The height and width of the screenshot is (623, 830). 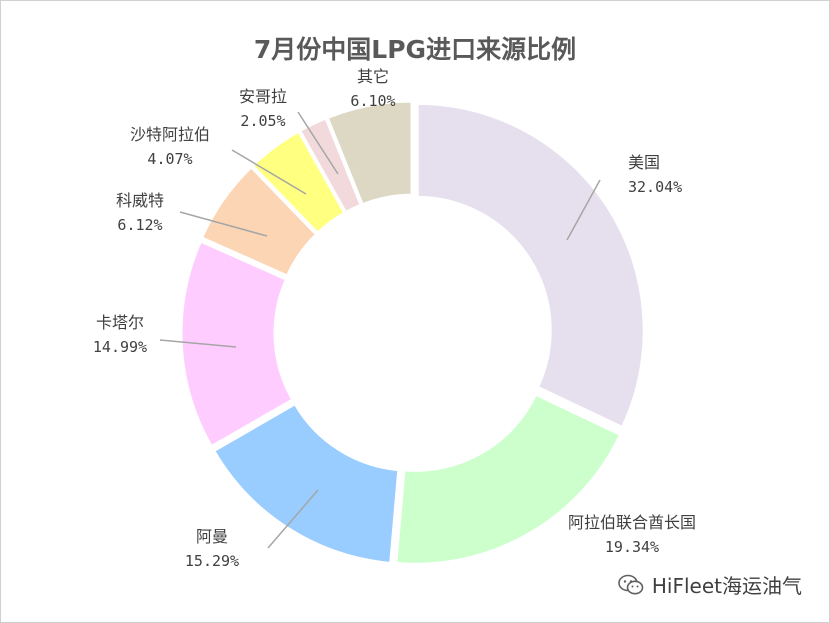 I want to click on wechat-icon, so click(x=631, y=584).